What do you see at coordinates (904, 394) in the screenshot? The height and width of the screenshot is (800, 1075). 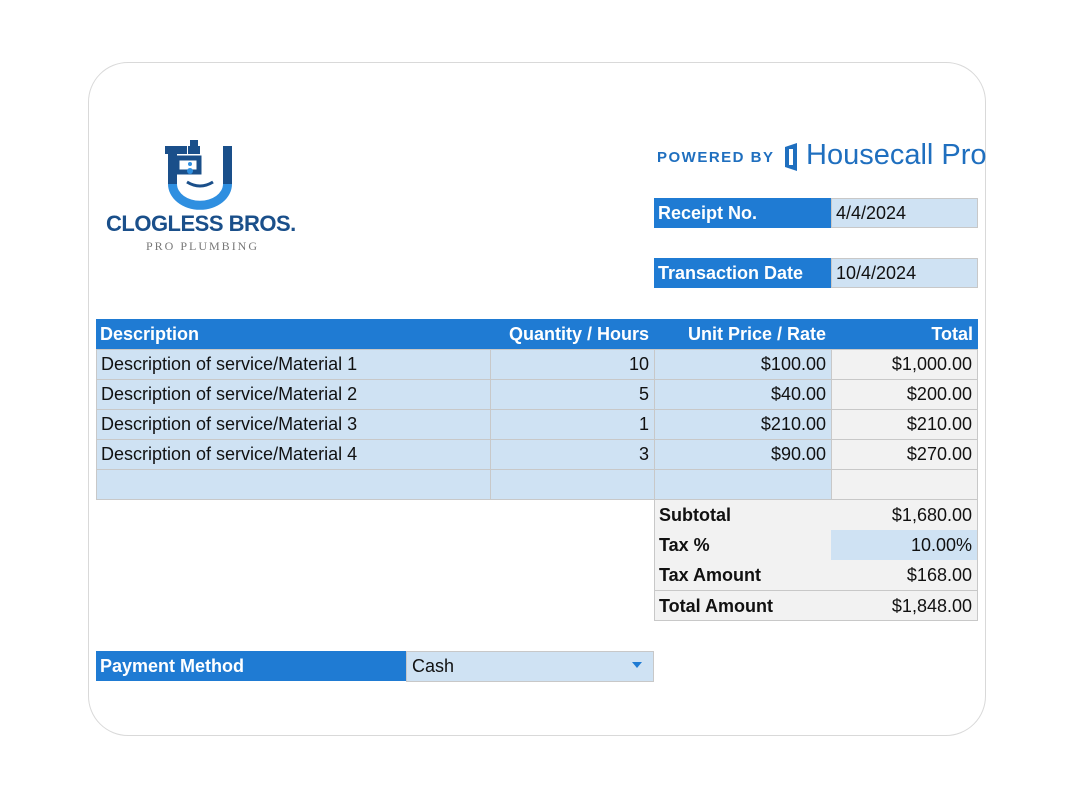 I see `row-total: $200.00` at bounding box center [904, 394].